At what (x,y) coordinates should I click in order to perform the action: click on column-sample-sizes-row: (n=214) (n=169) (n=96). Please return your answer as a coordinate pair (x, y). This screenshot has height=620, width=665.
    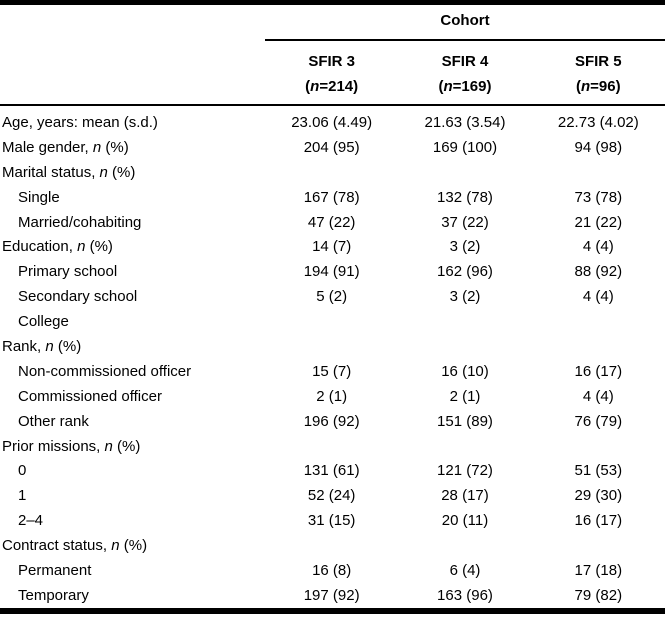
    Looking at the image, I should click on (465, 87).